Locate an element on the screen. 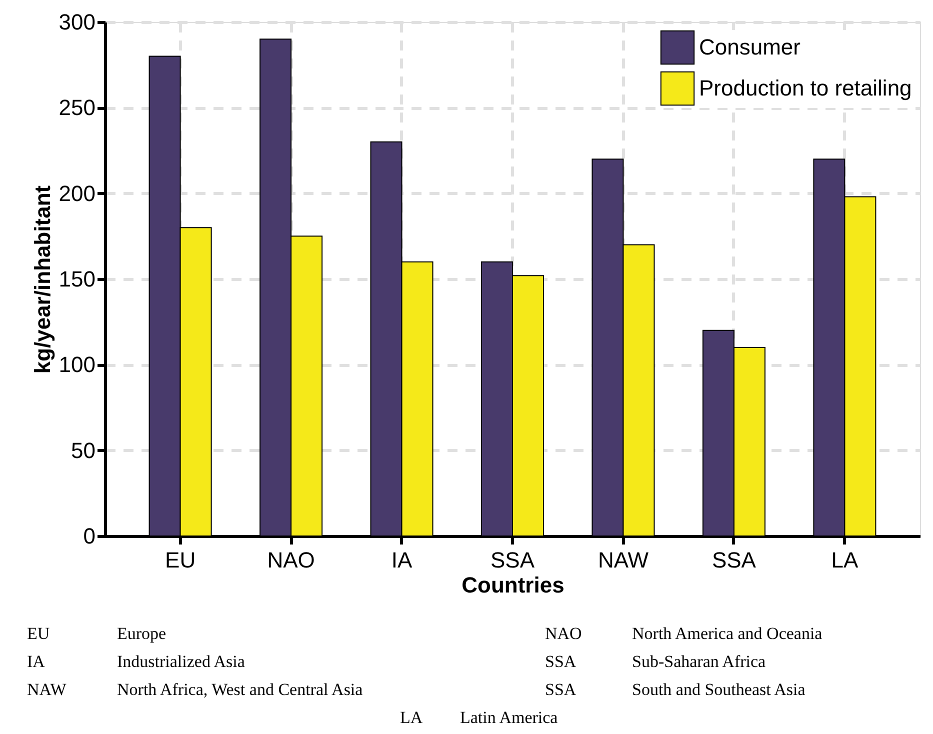  y-axis-title: kg/year/inhabitant is located at coordinates (42, 279).